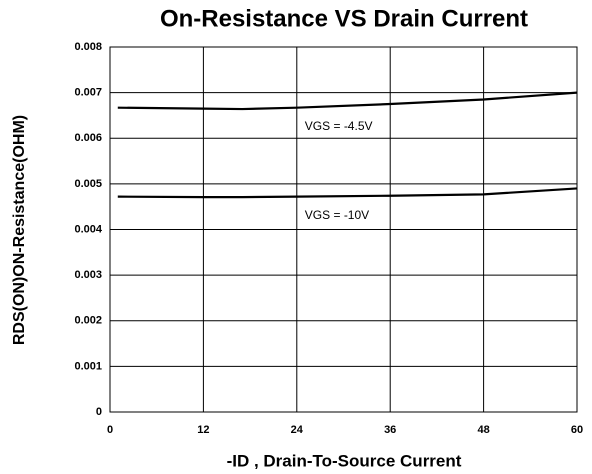 The width and height of the screenshot is (592, 474). I want to click on chart-title: On-Resistance VS Drain Current, so click(344, 18).